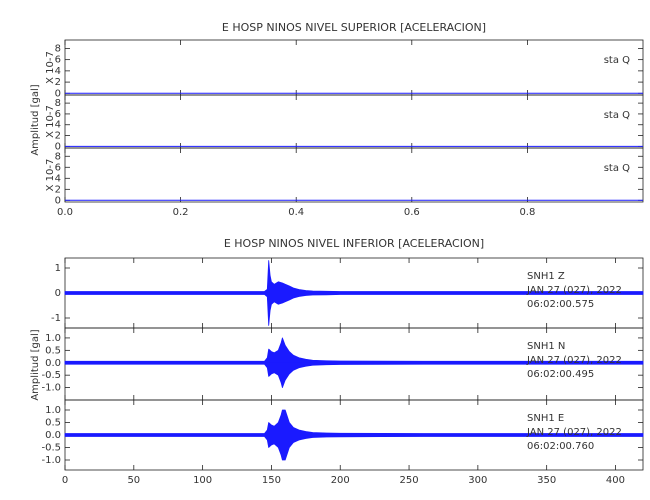  What do you see at coordinates (546, 346) in the screenshot?
I see `station-label: SNH1 N` at bounding box center [546, 346].